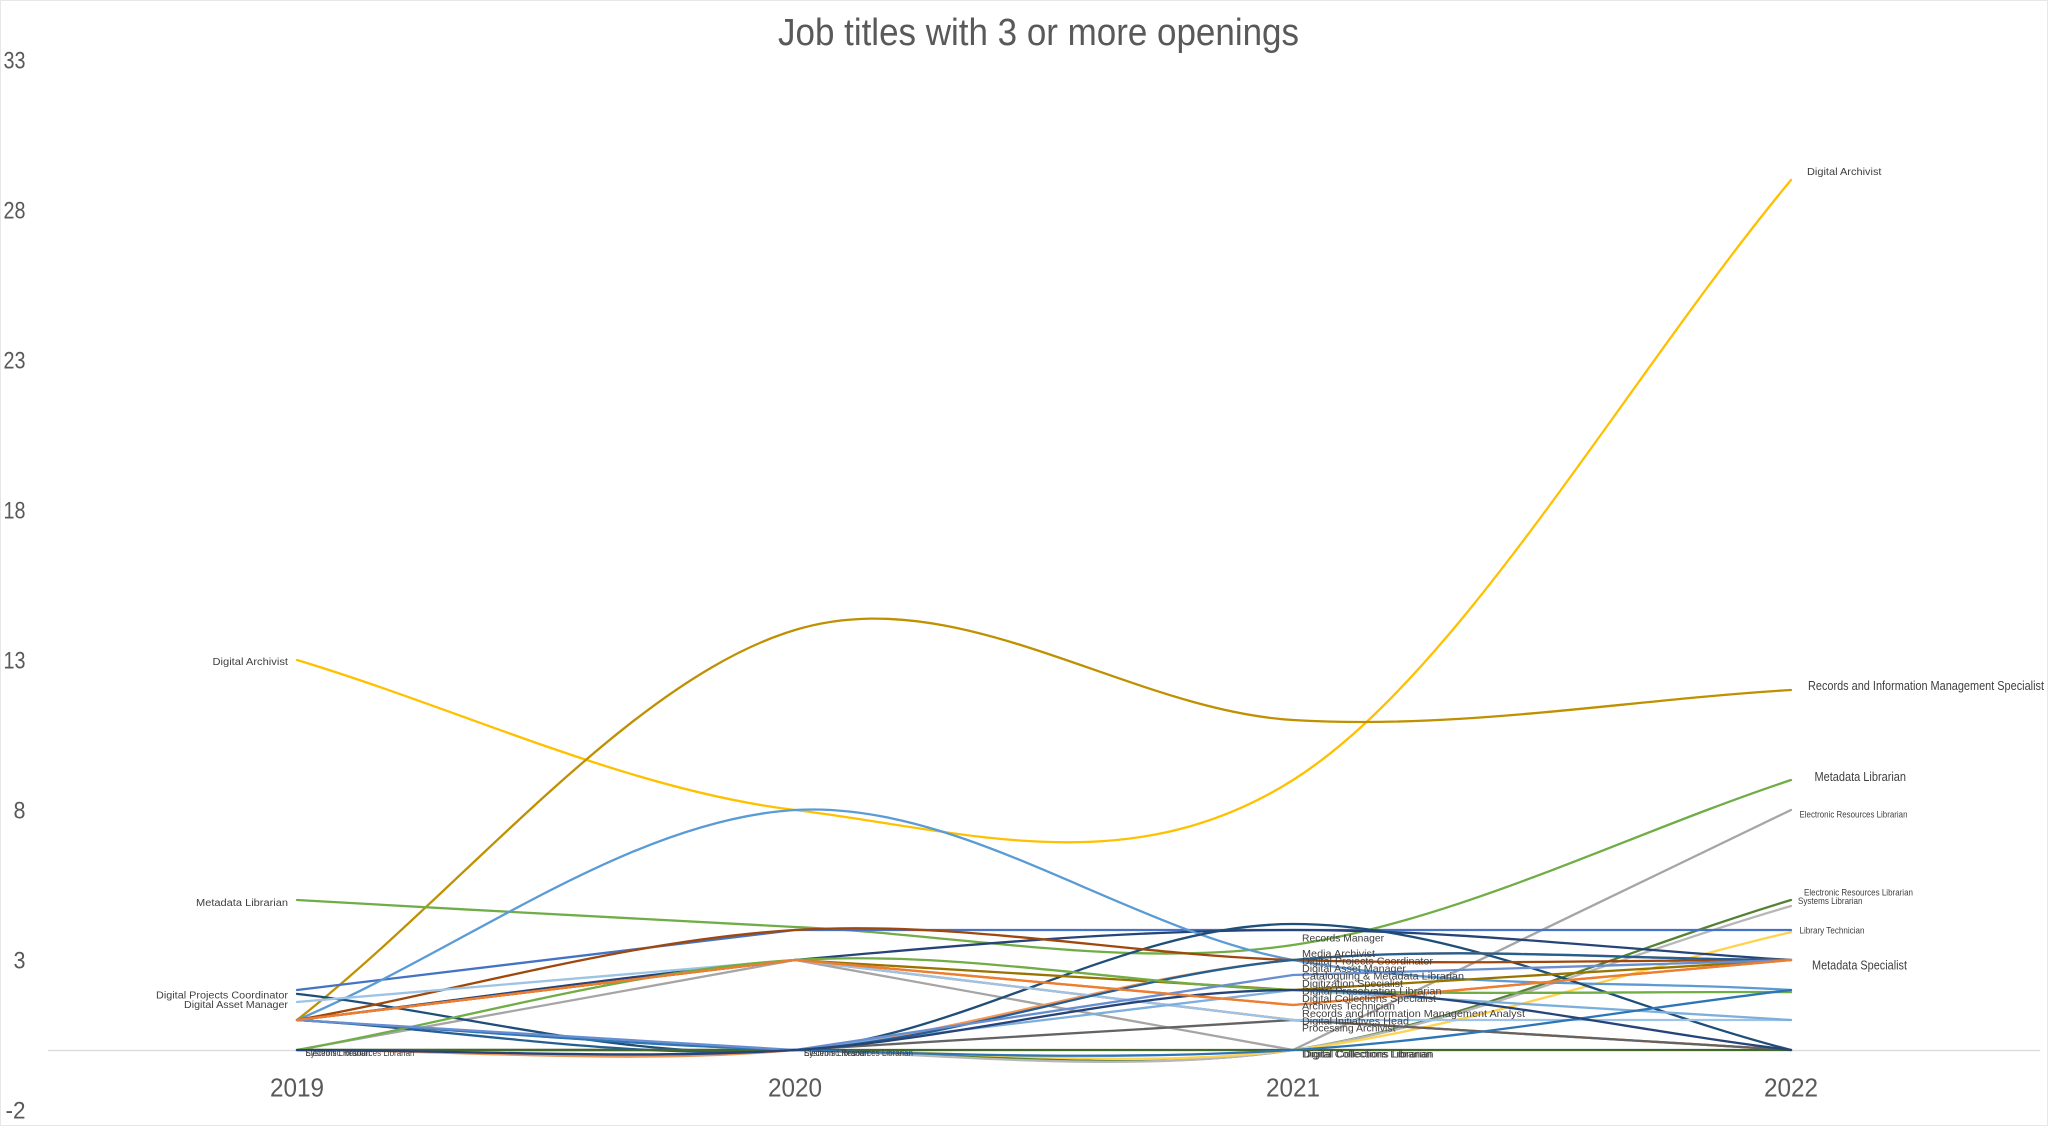  What do you see at coordinates (16, 1110) in the screenshot?
I see `svg-text: -2` at bounding box center [16, 1110].